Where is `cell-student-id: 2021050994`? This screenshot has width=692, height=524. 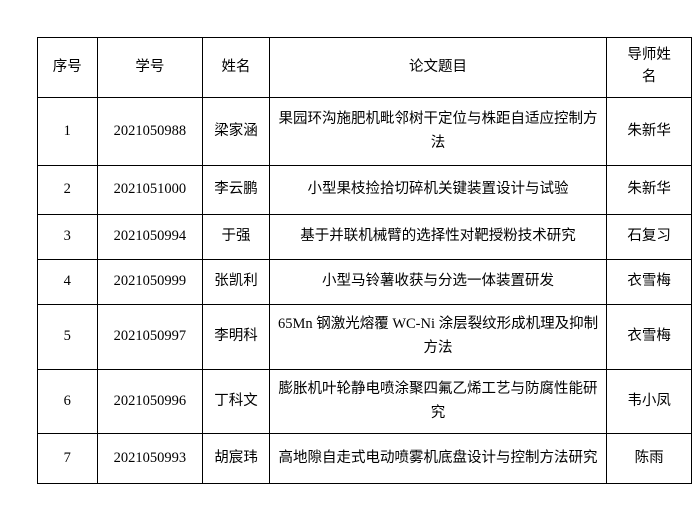 cell-student-id: 2021050994 is located at coordinates (150, 237).